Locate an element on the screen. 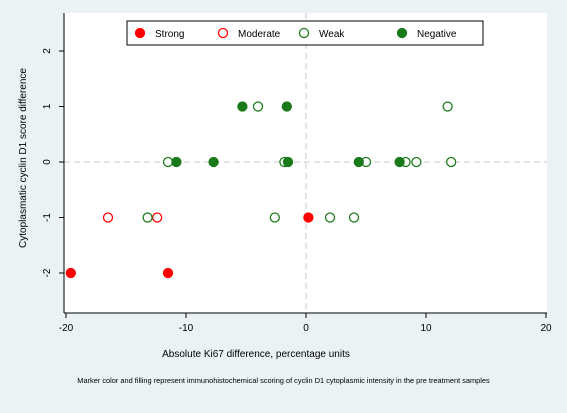  y-tick-label: 0 is located at coordinates (47, 162).